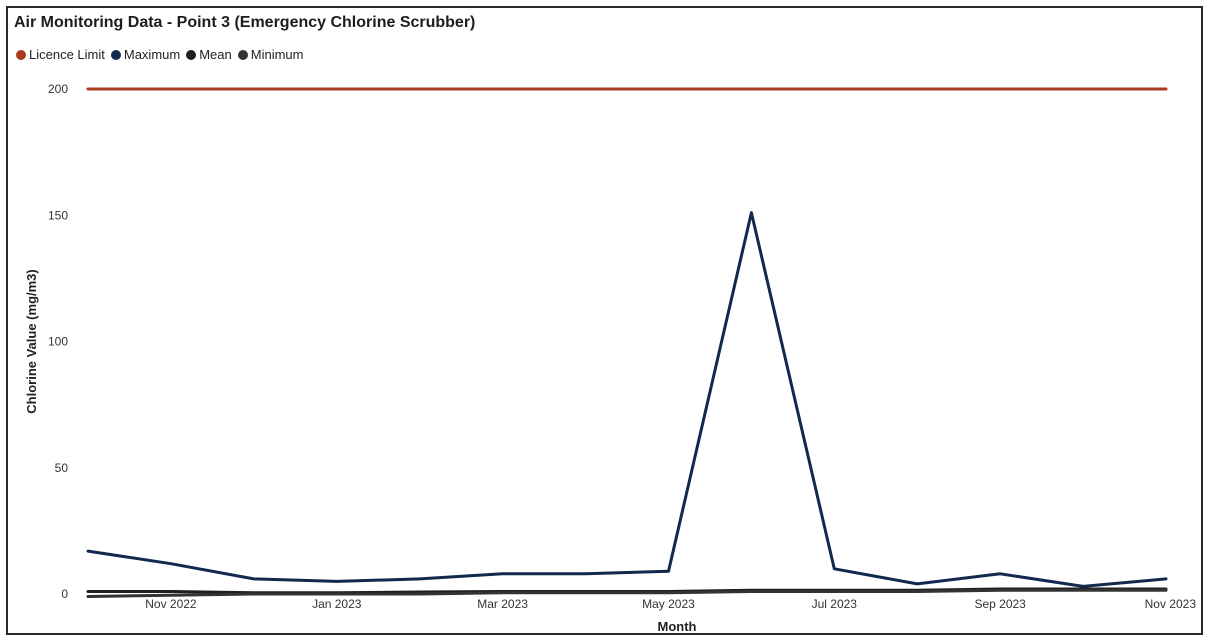 Image resolution: width=1210 pixels, height=643 pixels. What do you see at coordinates (67, 54) in the screenshot?
I see `legend-label: Licence Limit` at bounding box center [67, 54].